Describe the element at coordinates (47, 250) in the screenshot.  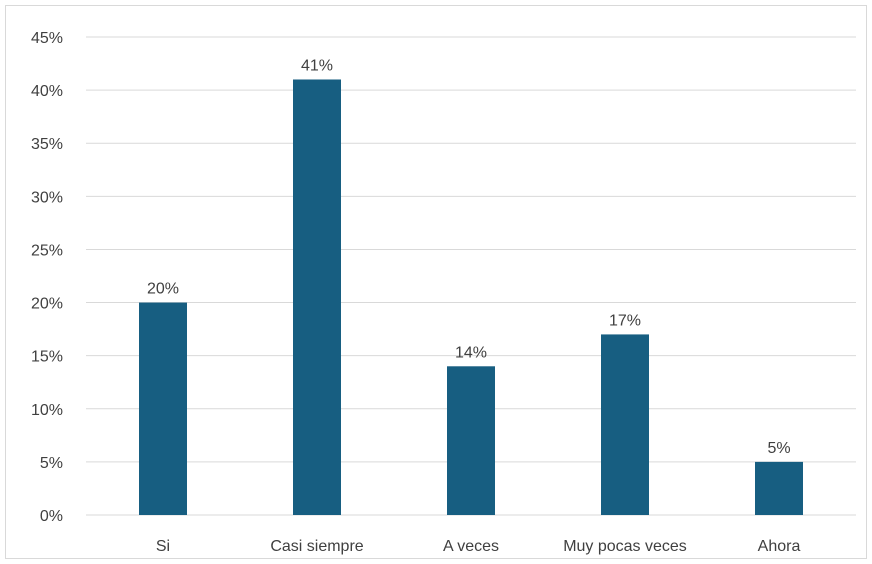
I see `y-tick-label: 25%` at that location.